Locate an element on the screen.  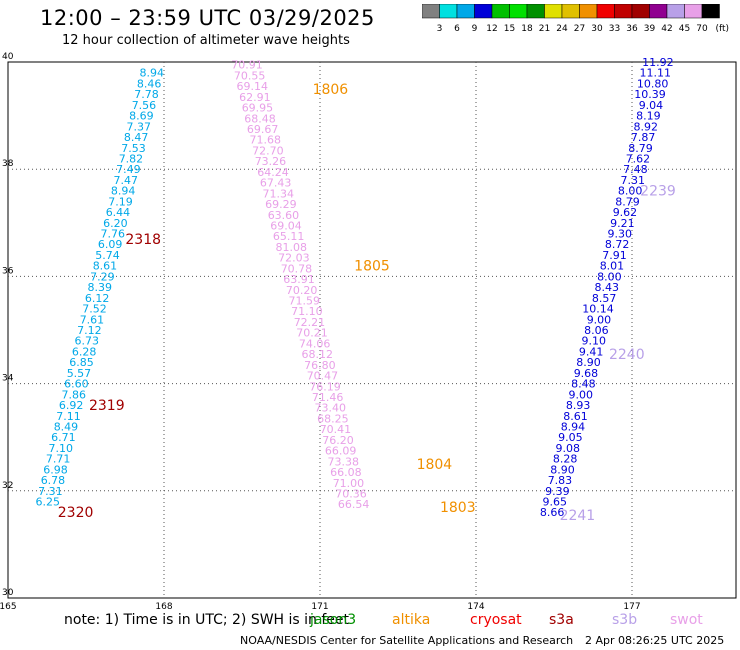
y-tick-label: 30 is located at coordinates (8, 593).